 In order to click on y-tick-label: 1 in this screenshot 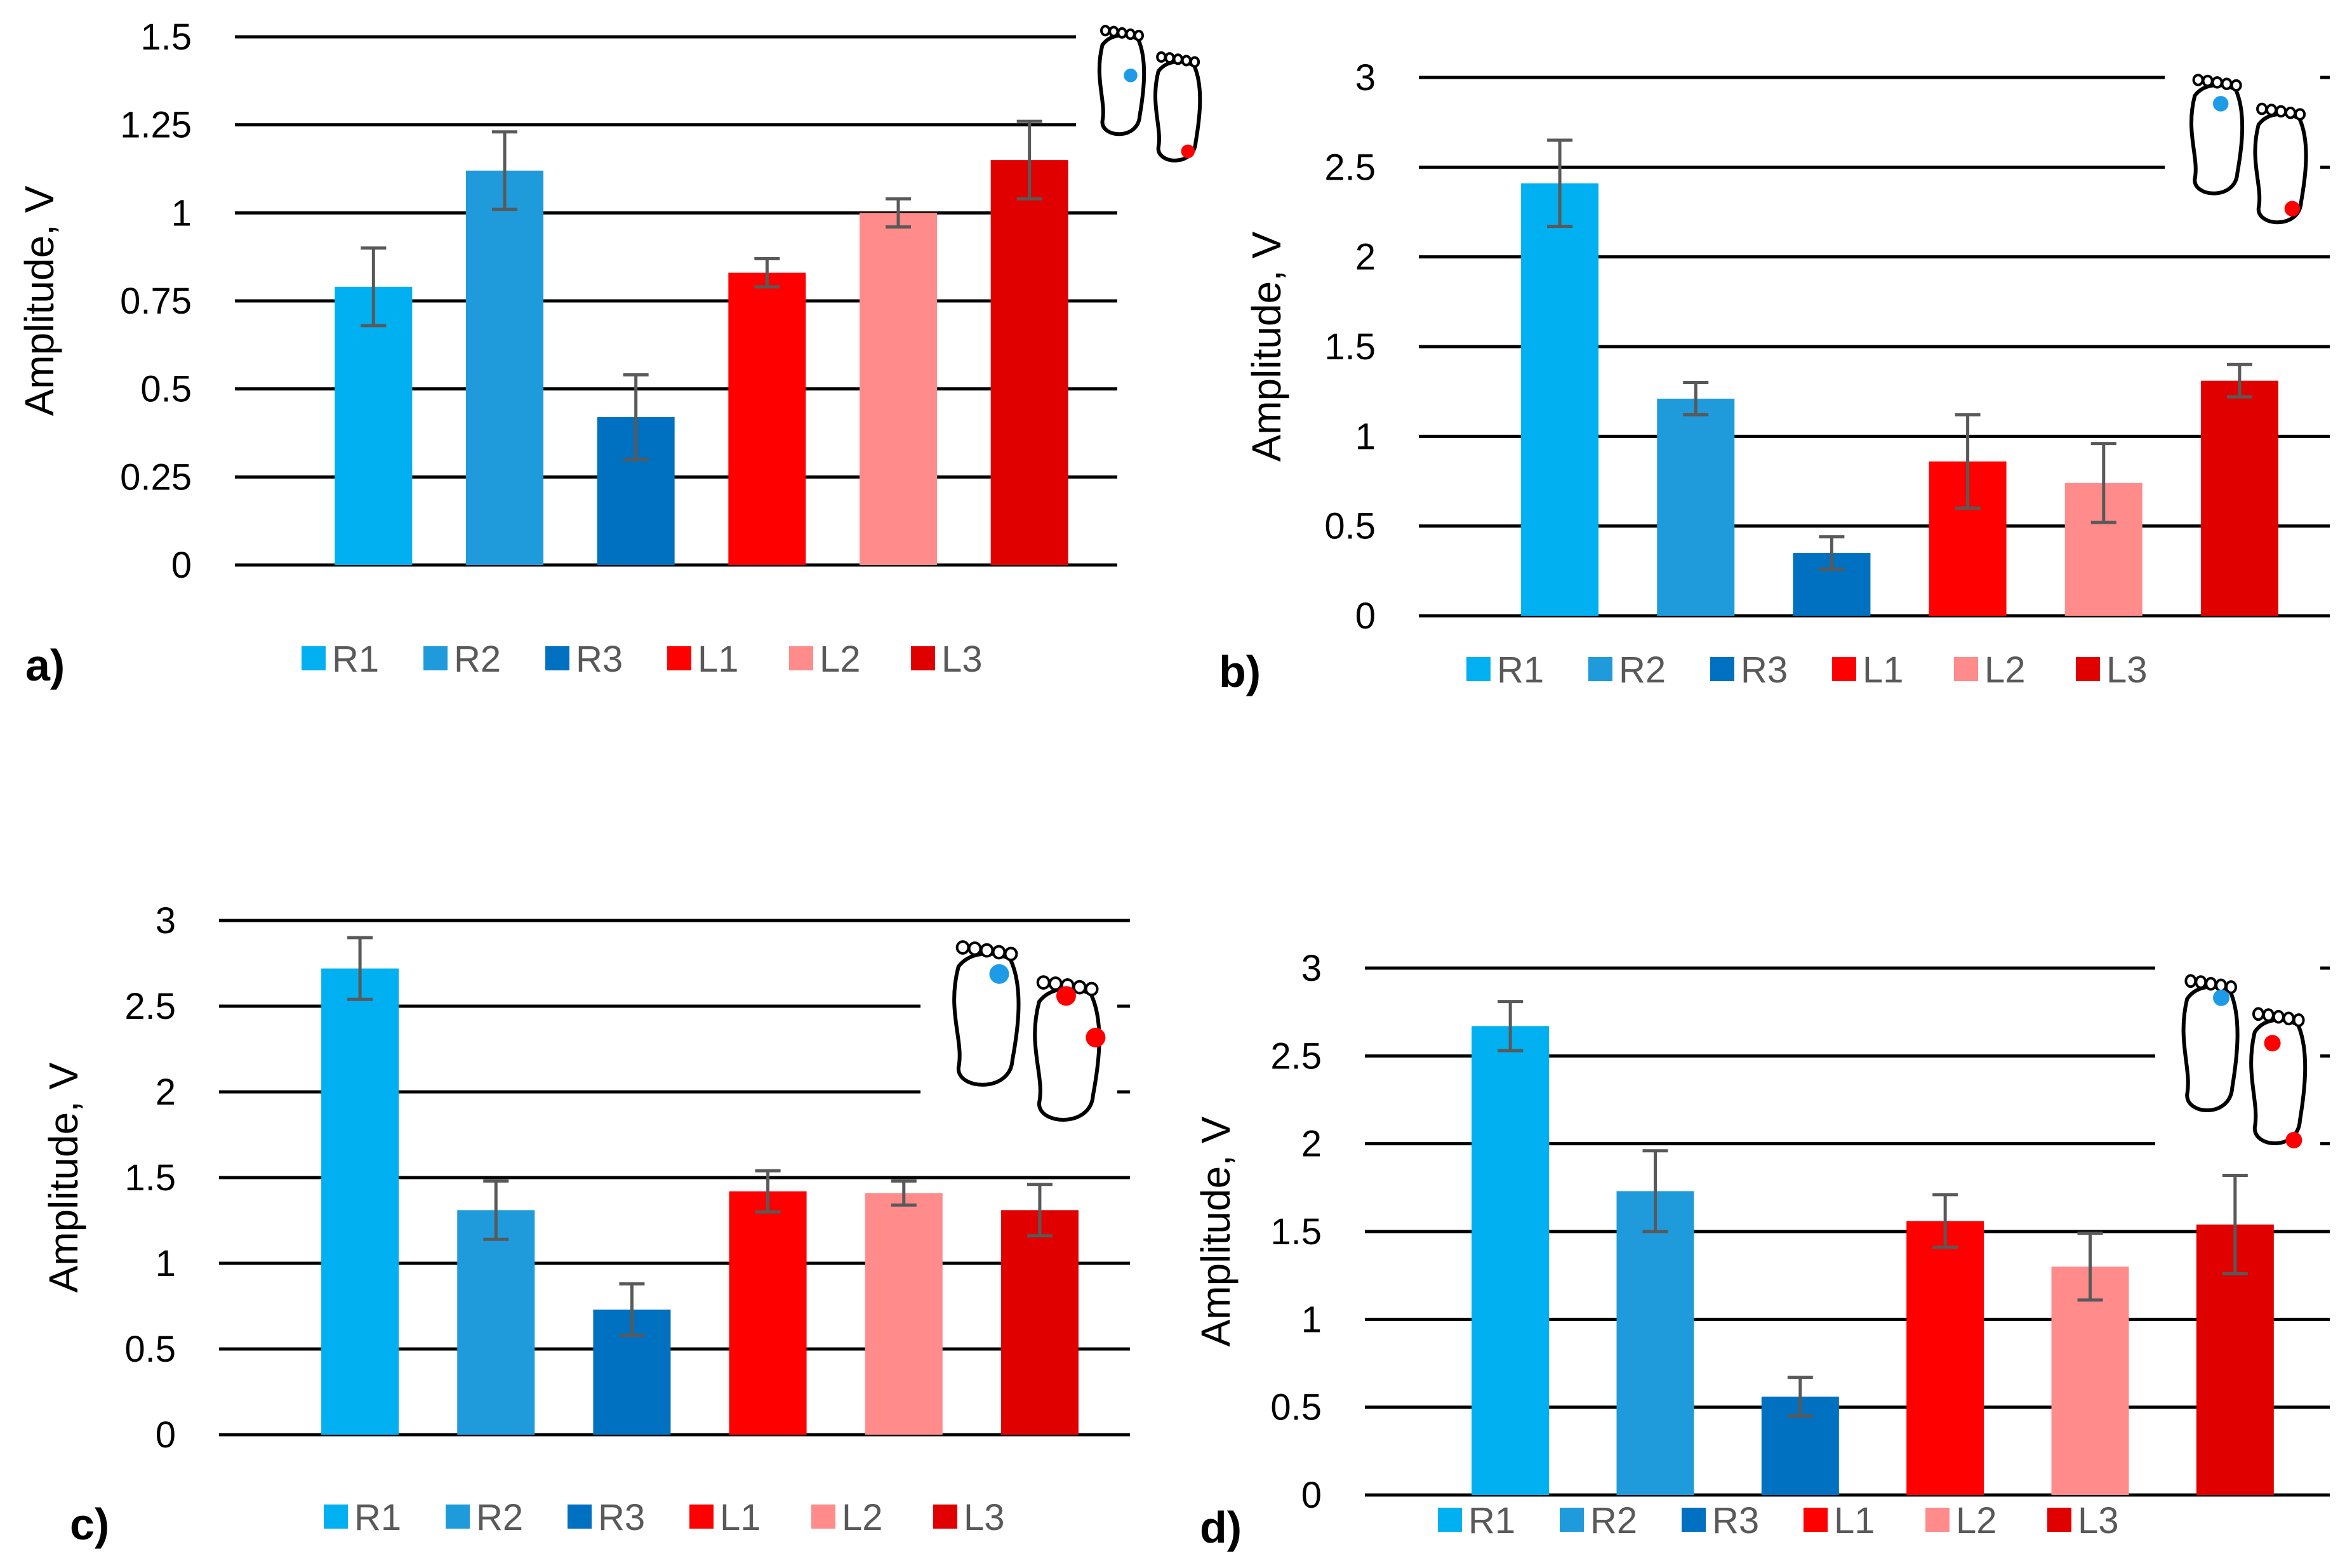, I will do `click(166, 1263)`.